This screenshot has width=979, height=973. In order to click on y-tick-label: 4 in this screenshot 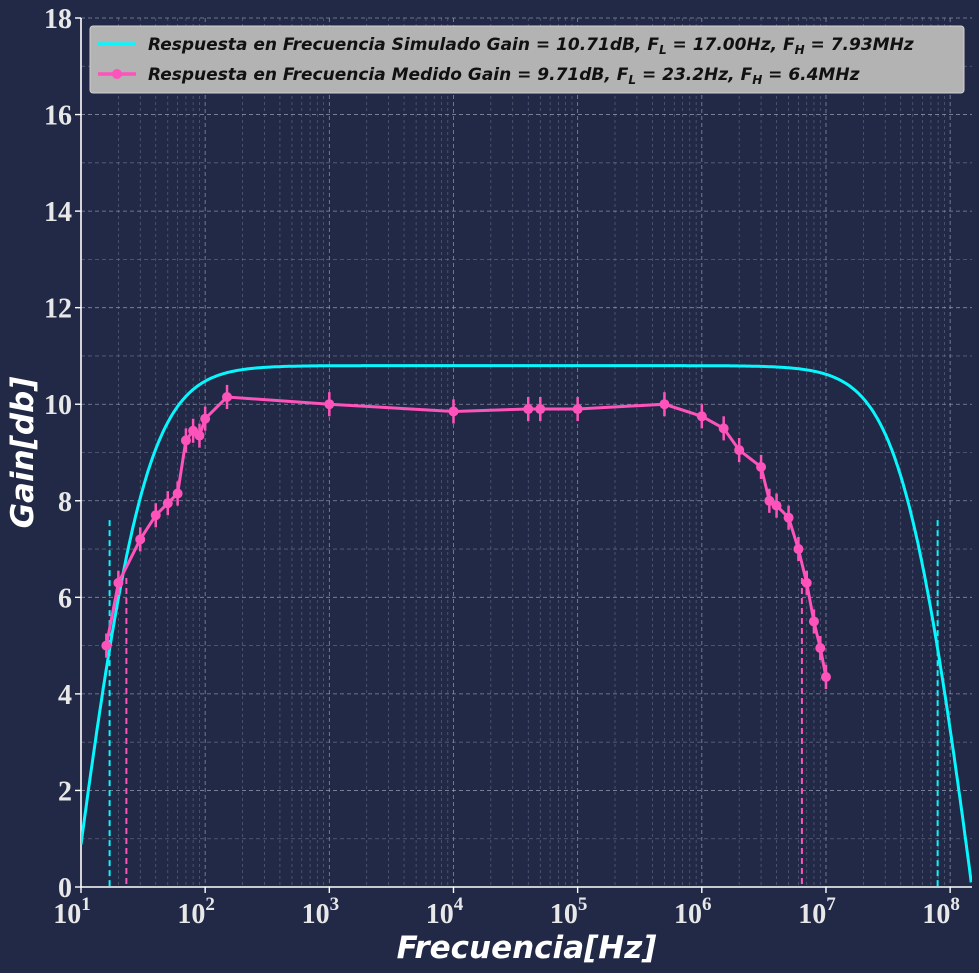, I will do `click(65, 695)`.